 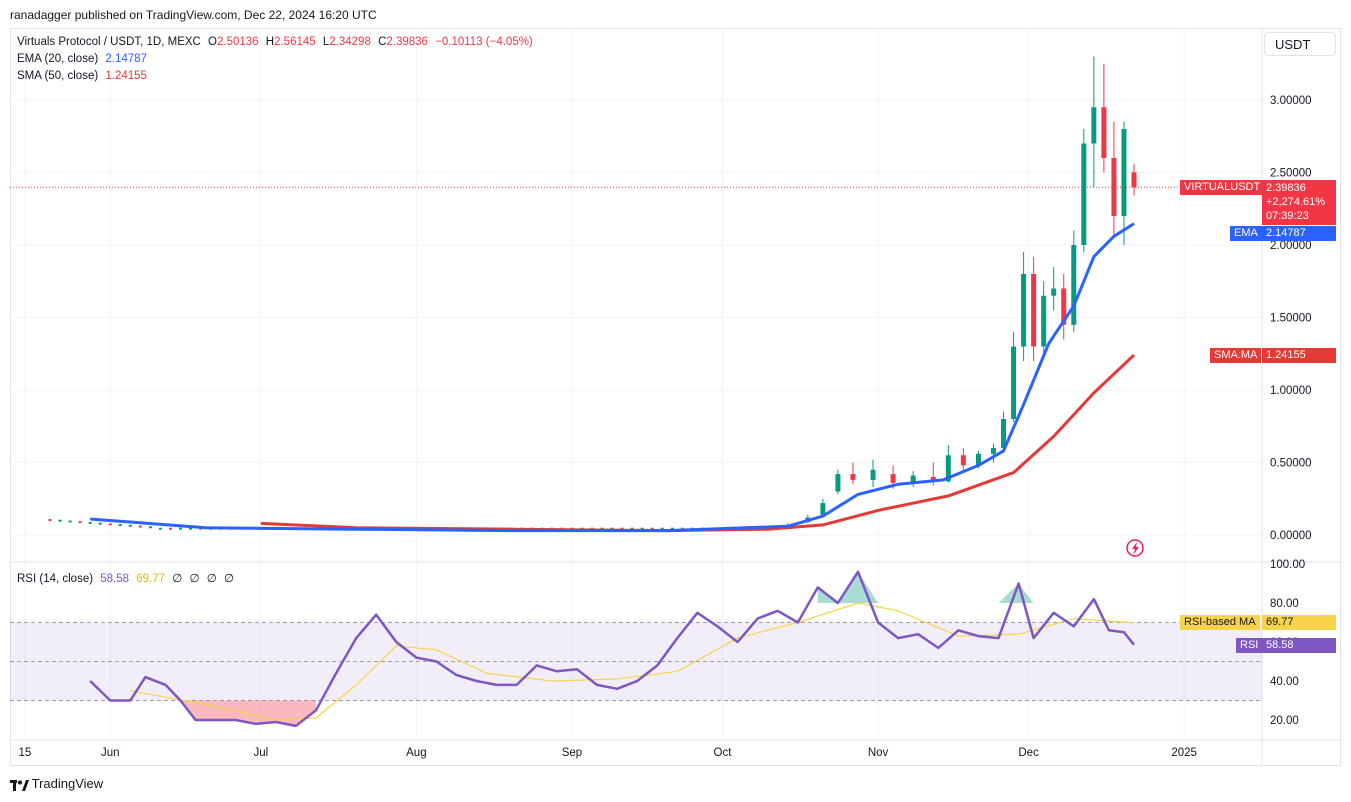 What do you see at coordinates (126, 76) in the screenshot?
I see `sma-legend-value: 1.24155` at bounding box center [126, 76].